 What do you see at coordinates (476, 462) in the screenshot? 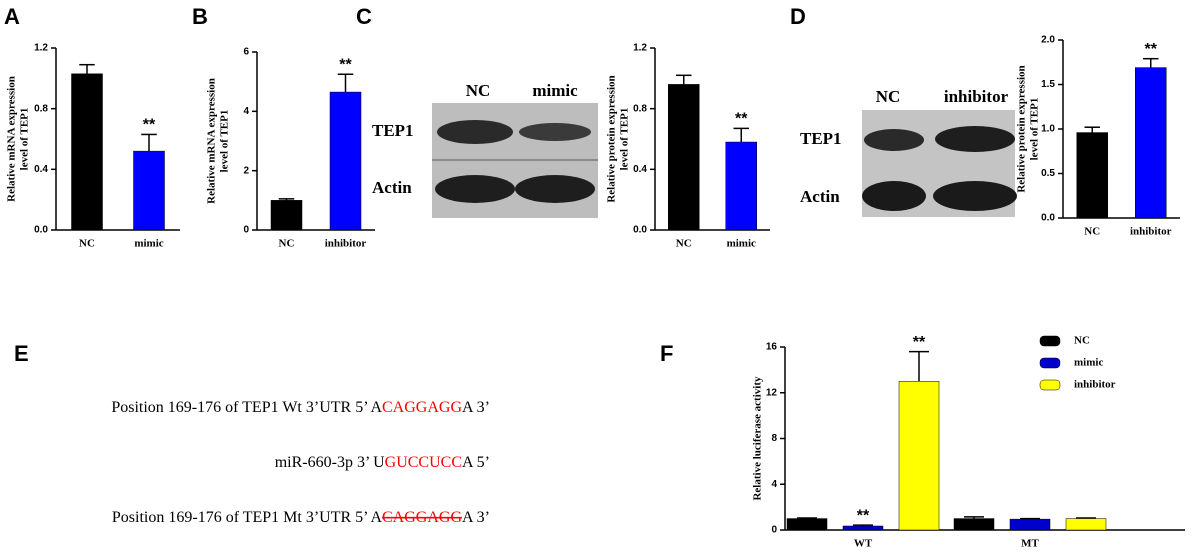
I see `sequence-part: A 5’` at bounding box center [476, 462].